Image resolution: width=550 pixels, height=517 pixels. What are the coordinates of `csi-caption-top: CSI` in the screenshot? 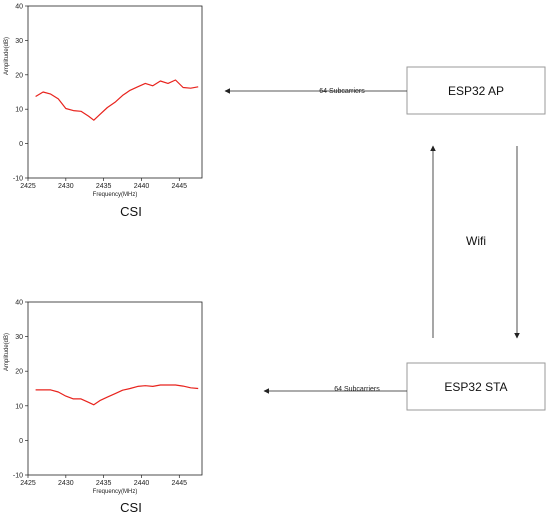 It's located at (131, 211).